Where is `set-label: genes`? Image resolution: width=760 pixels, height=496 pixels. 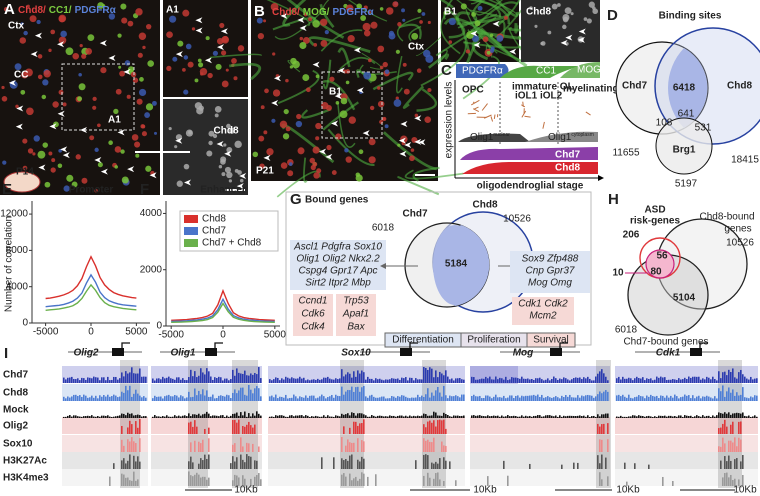
set-label: genes is located at coordinates (737, 229).